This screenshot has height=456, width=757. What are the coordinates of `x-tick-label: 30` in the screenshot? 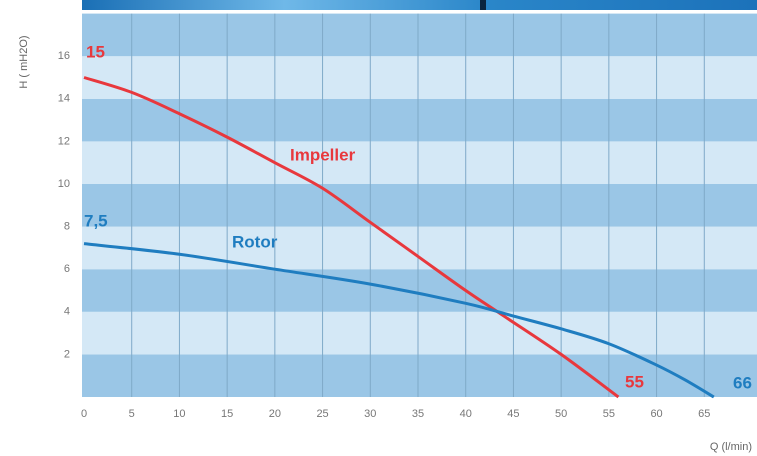 It's located at (370, 414).